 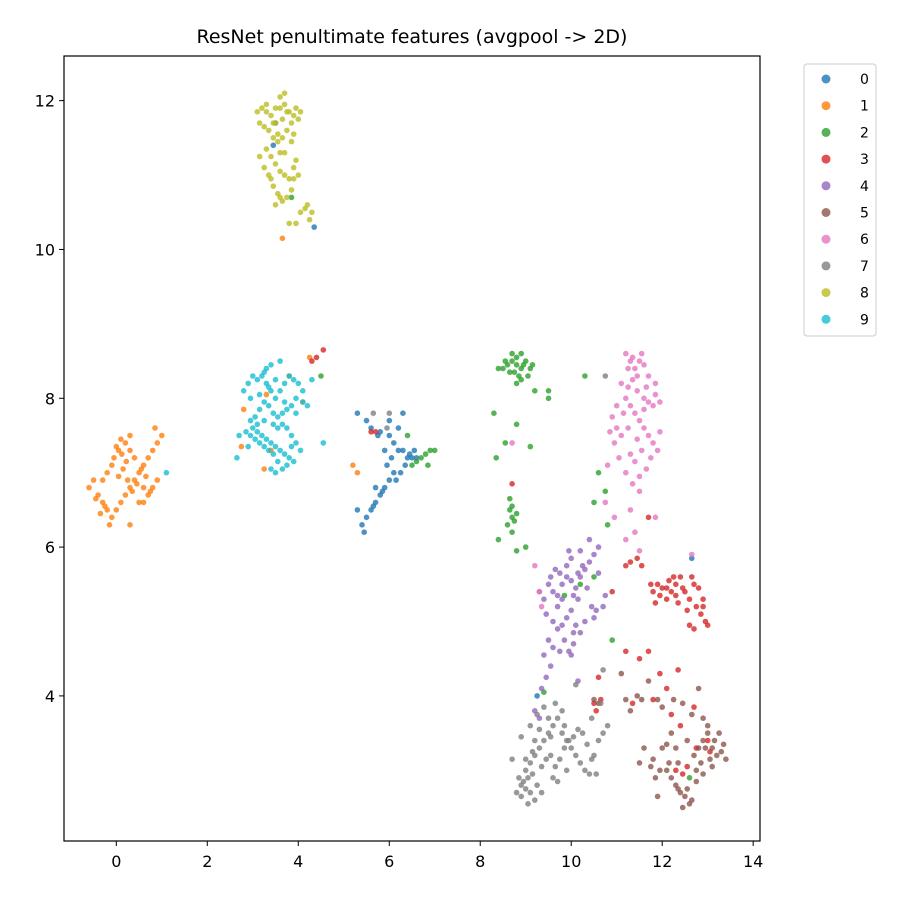 What do you see at coordinates (662, 861) in the screenshot?
I see `x-tick-label: 12` at bounding box center [662, 861].